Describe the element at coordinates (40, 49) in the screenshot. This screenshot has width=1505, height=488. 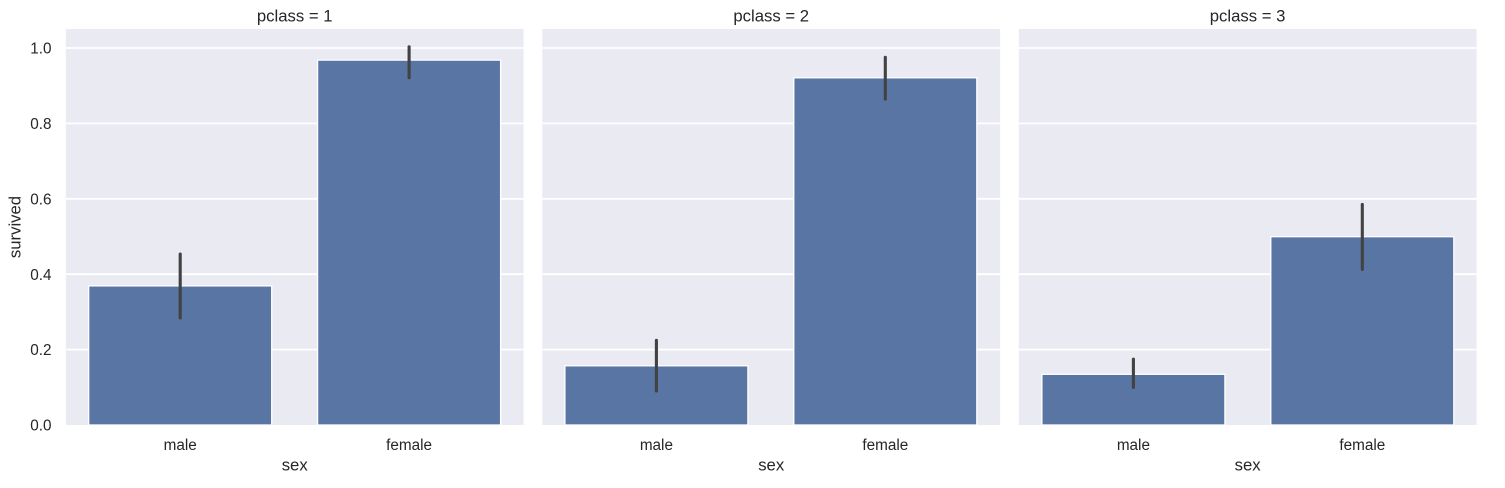
I see `svg-text: 1.0` at that location.